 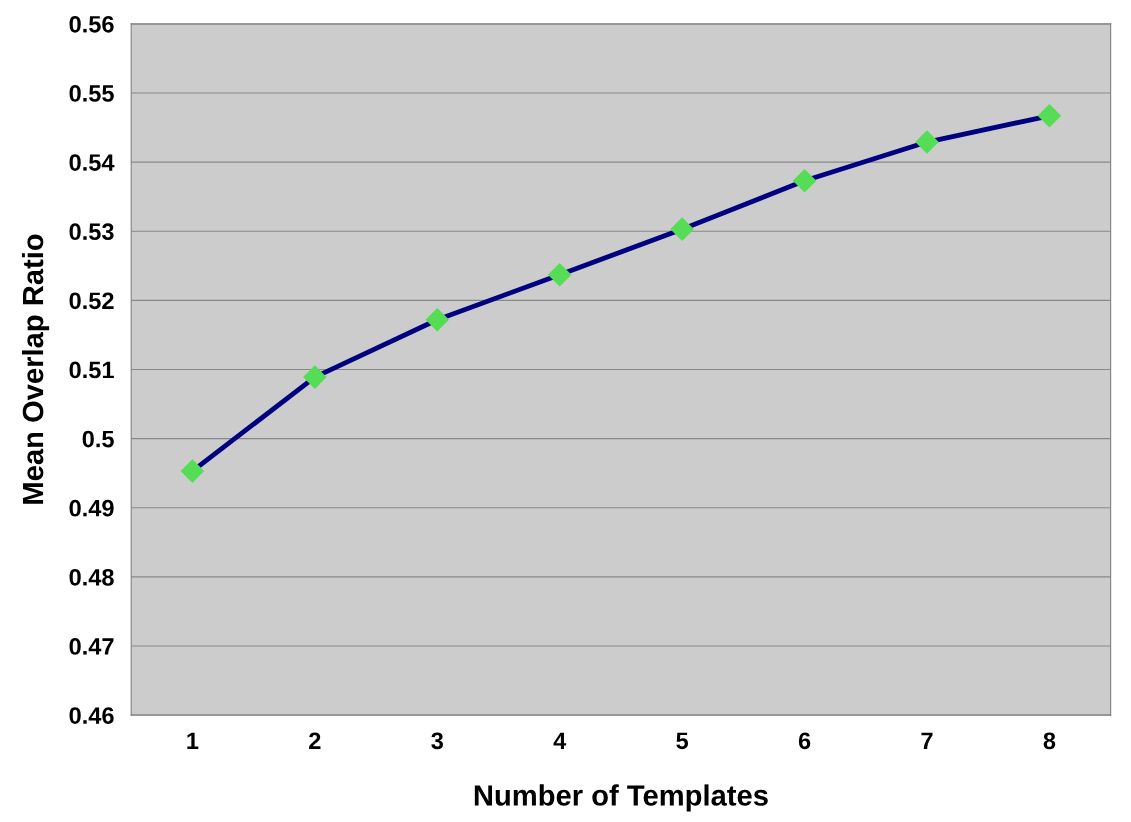 I want to click on y-tick-label: 0.51, so click(x=91, y=370).